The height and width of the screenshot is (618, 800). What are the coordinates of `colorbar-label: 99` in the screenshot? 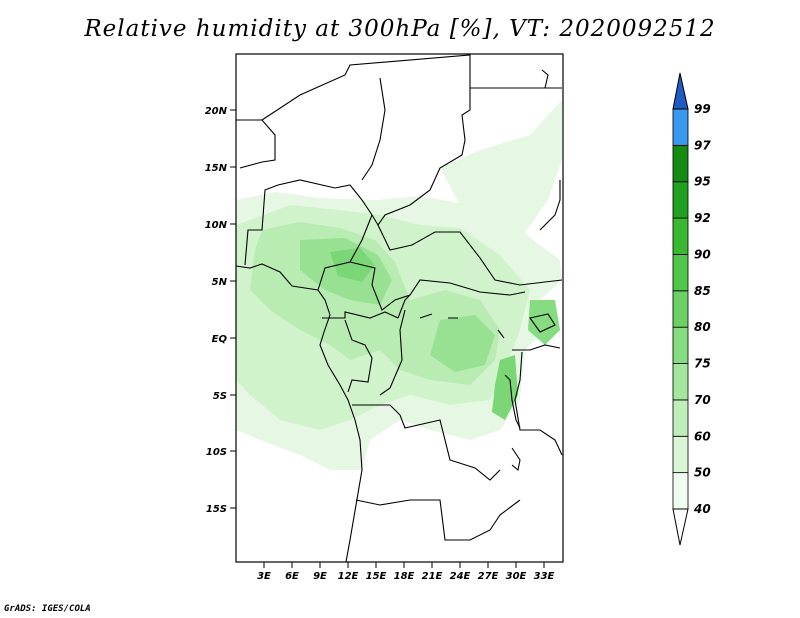 It's located at (702, 109).